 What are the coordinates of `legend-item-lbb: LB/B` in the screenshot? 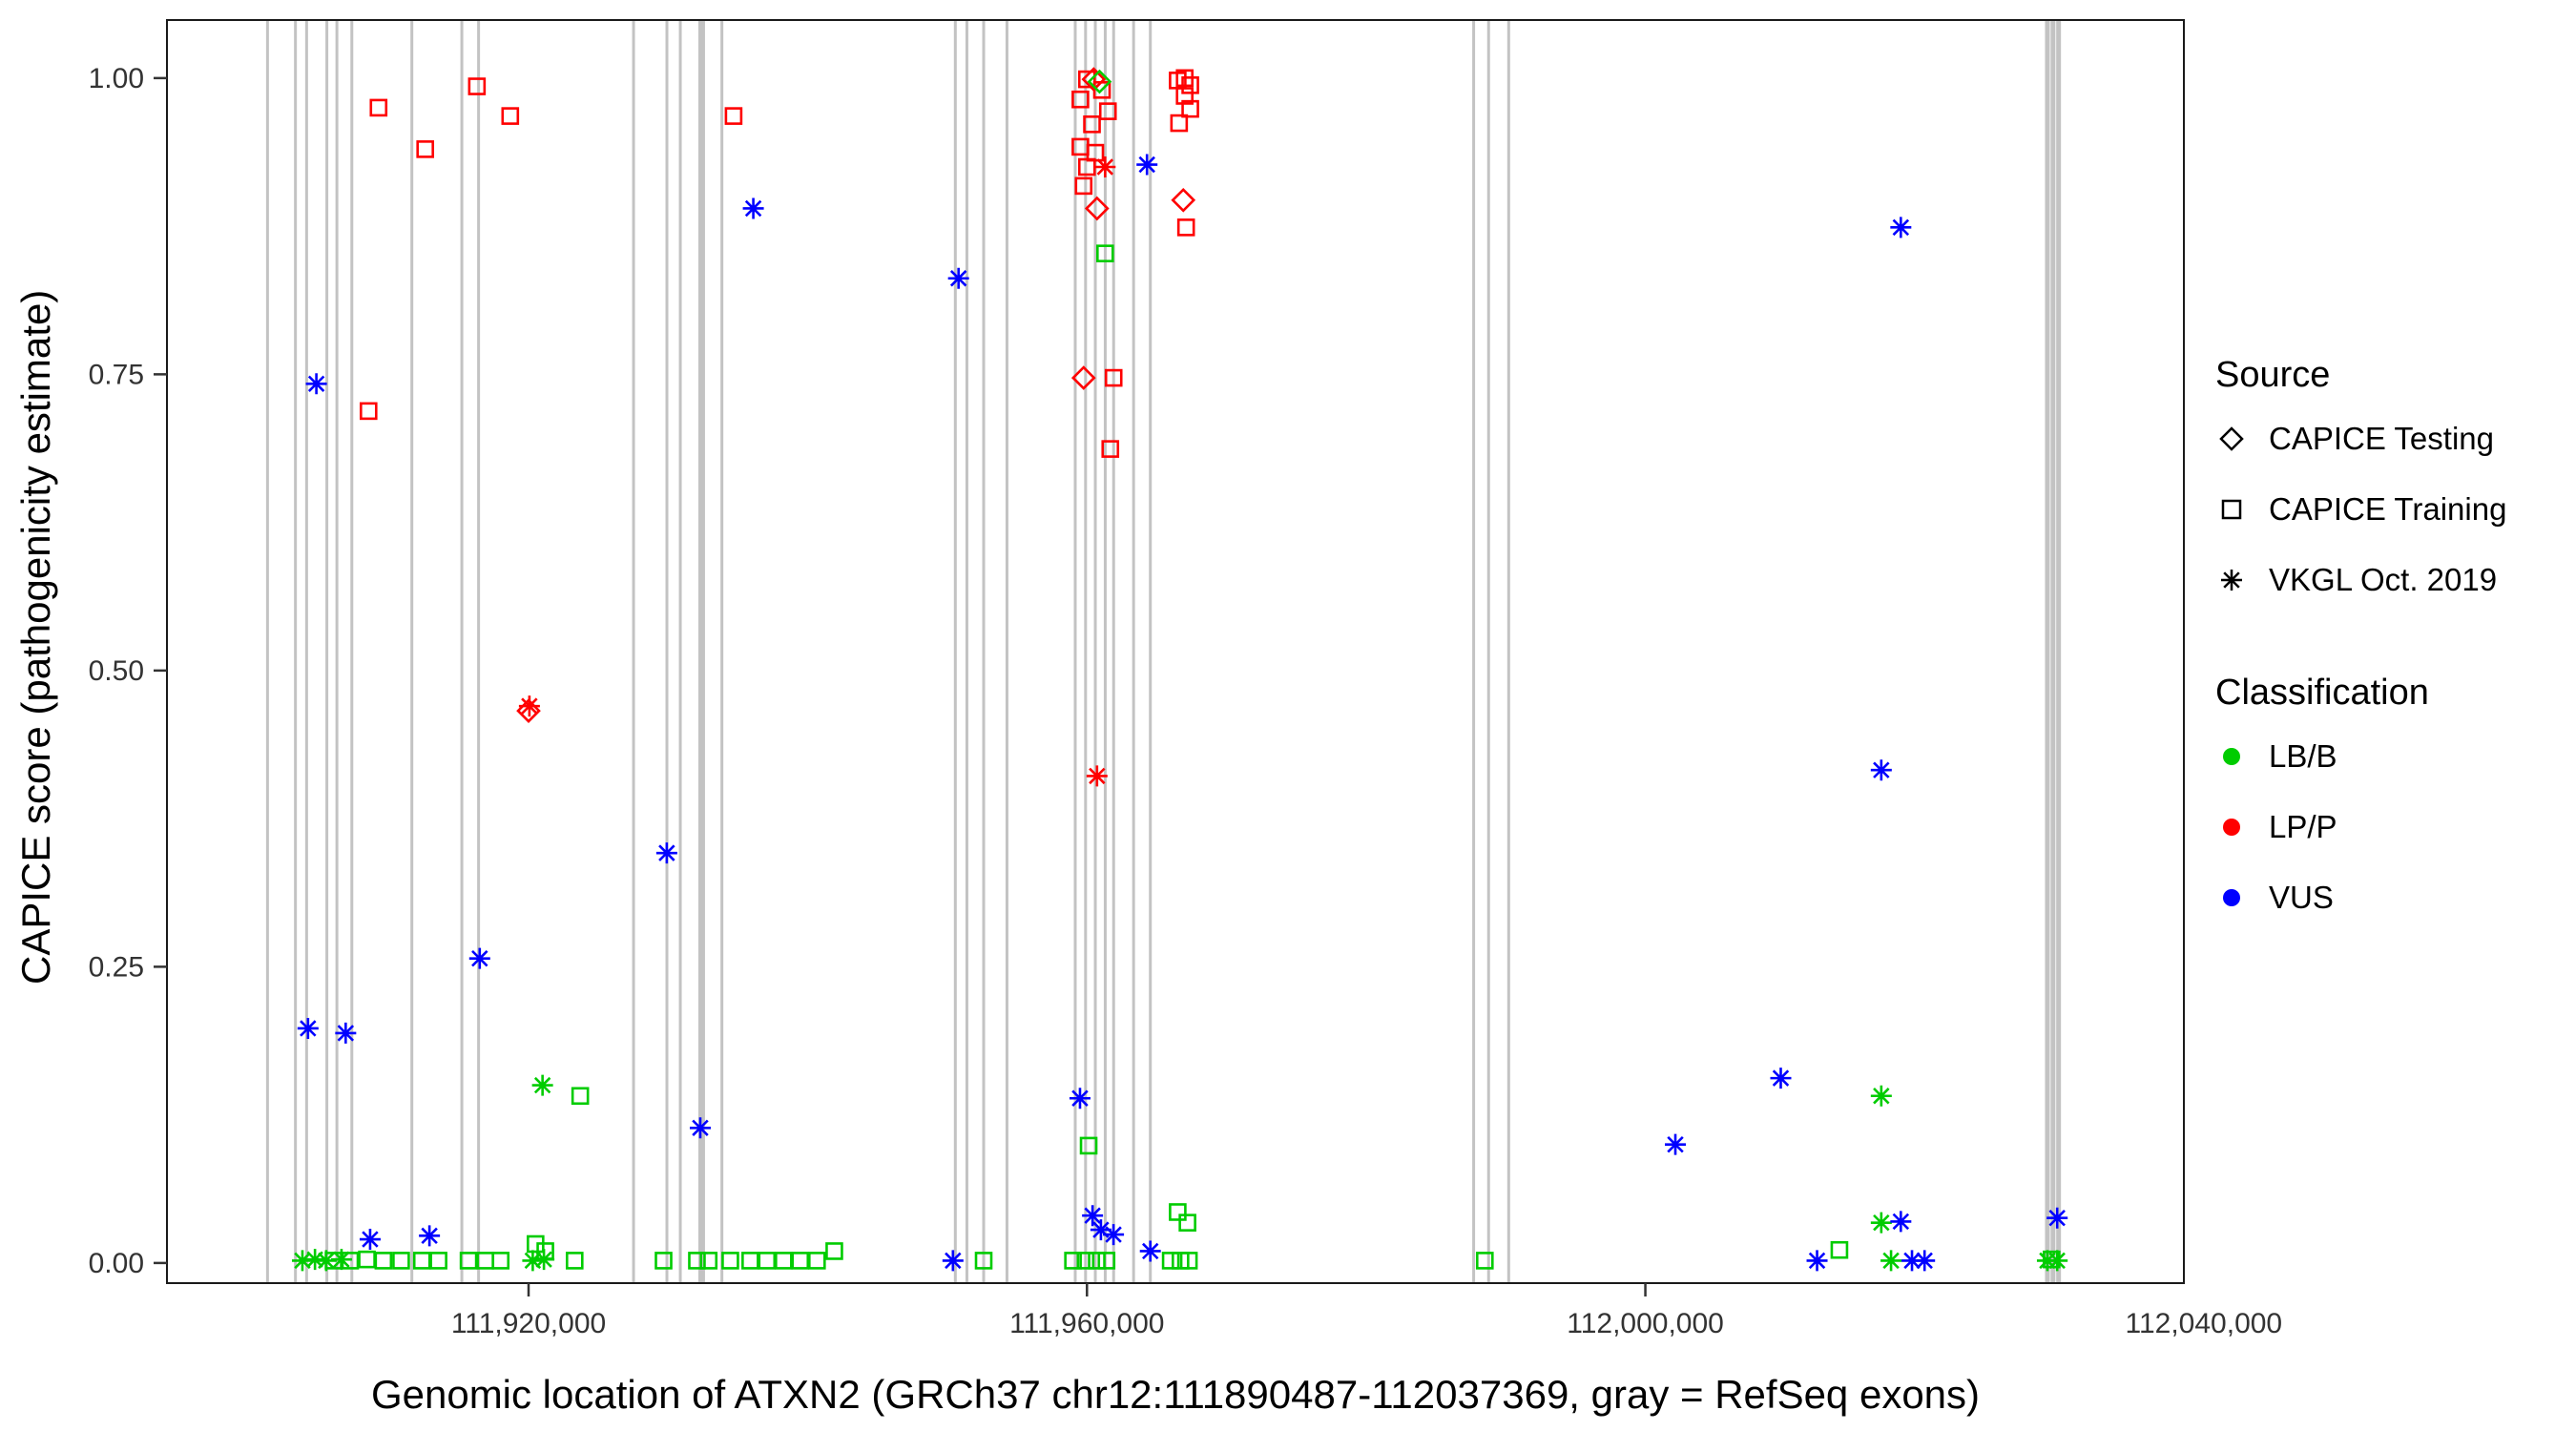 It's located at (2360, 756).